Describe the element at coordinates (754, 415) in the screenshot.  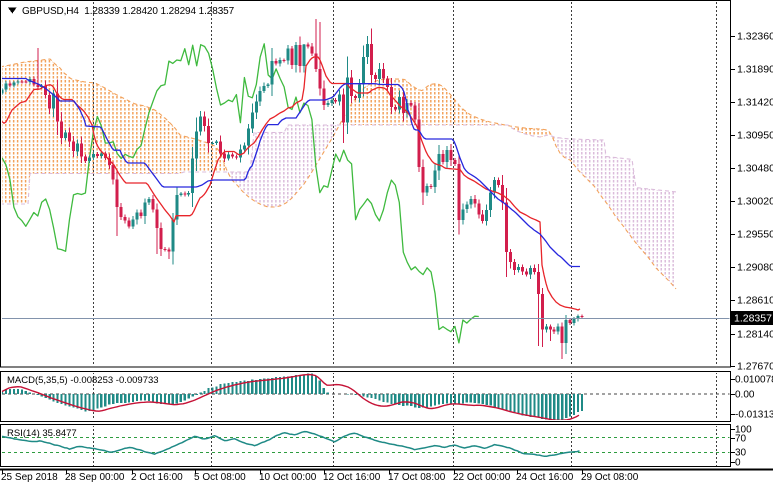
I see `svg-text: -0.013137` at that location.